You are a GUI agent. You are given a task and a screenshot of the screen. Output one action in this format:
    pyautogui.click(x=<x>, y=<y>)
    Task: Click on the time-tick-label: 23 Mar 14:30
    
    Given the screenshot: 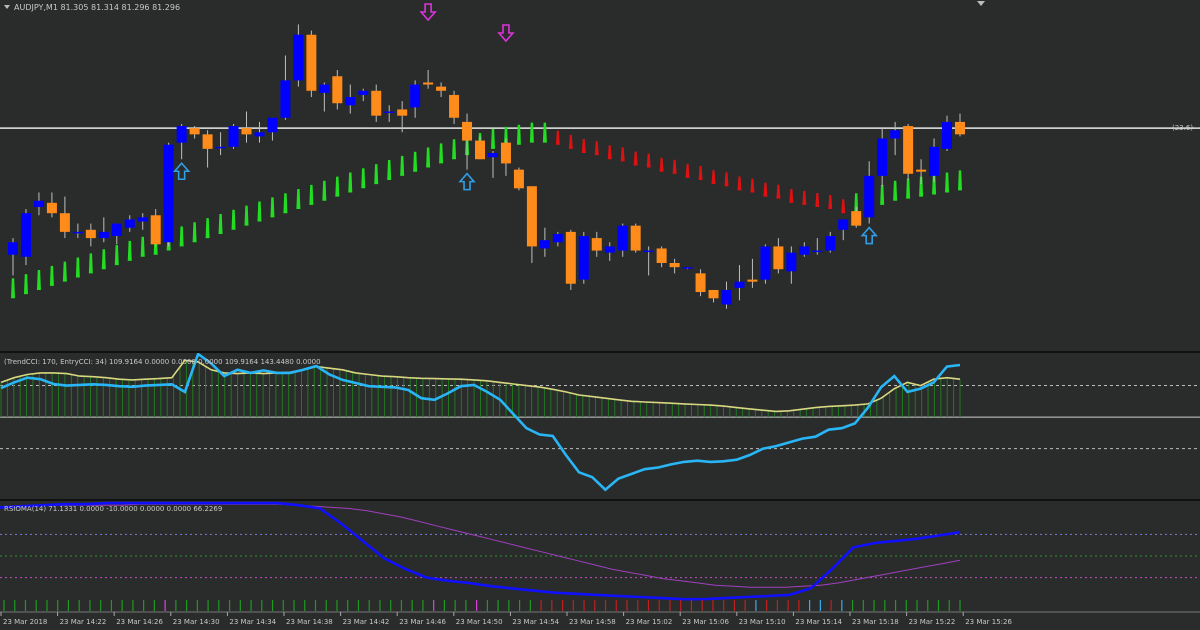 What is the action you would take?
    pyautogui.click(x=196, y=622)
    